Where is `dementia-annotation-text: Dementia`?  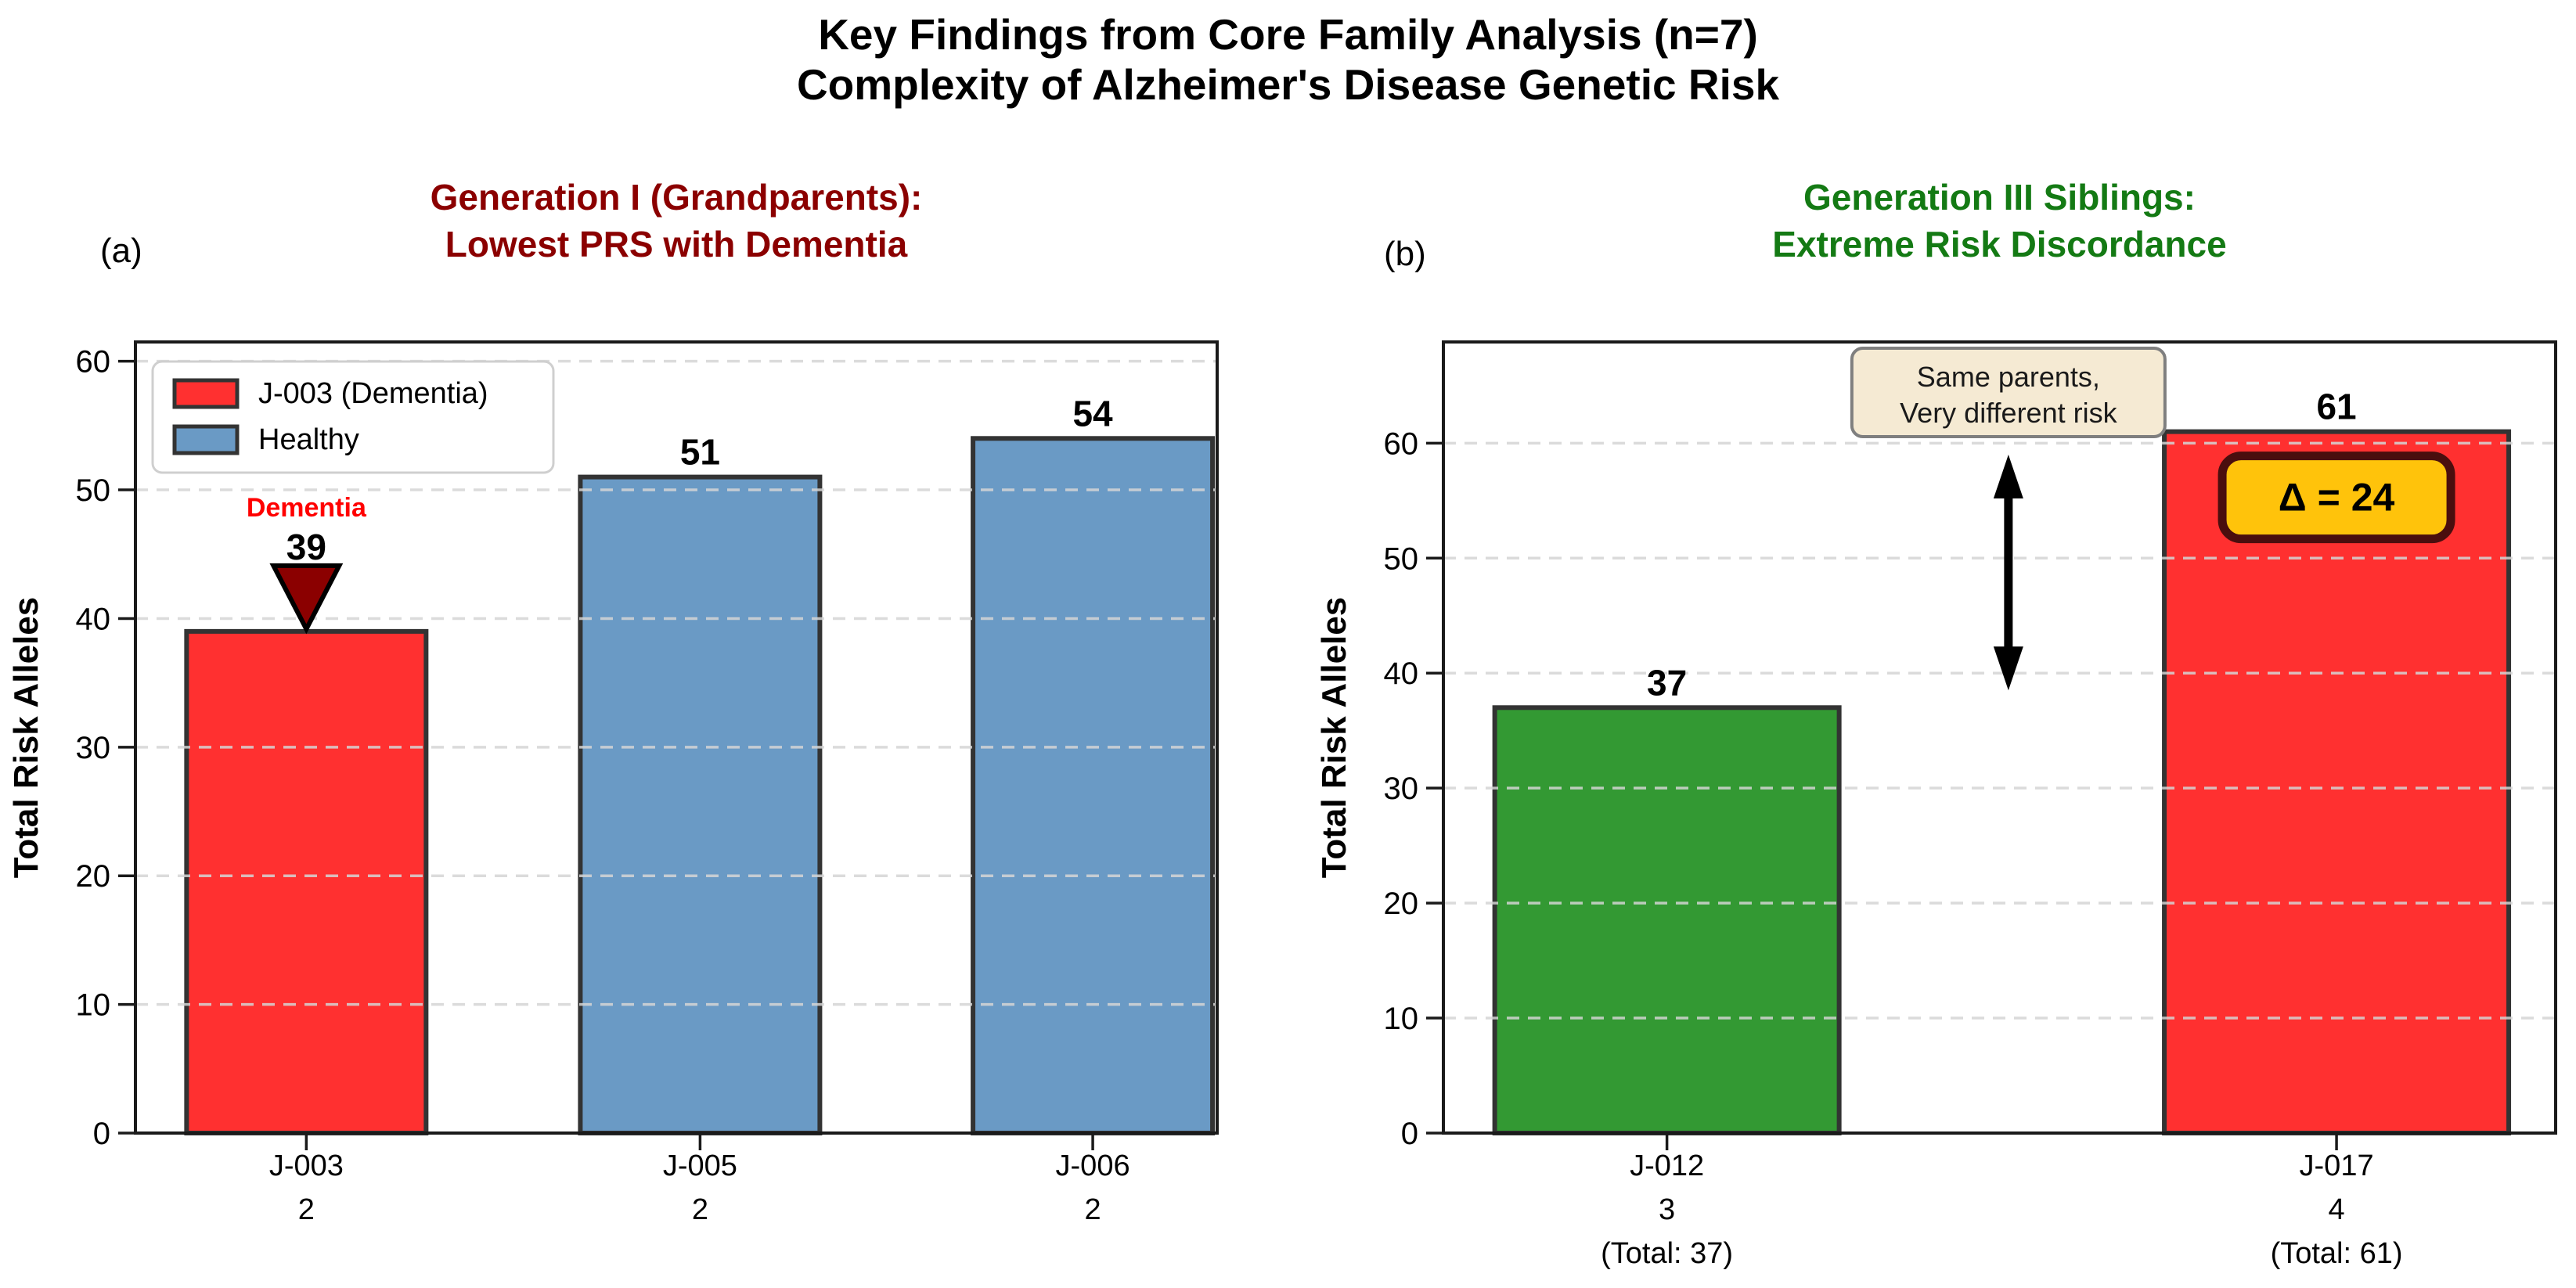
dementia-annotation-text: Dementia is located at coordinates (307, 508).